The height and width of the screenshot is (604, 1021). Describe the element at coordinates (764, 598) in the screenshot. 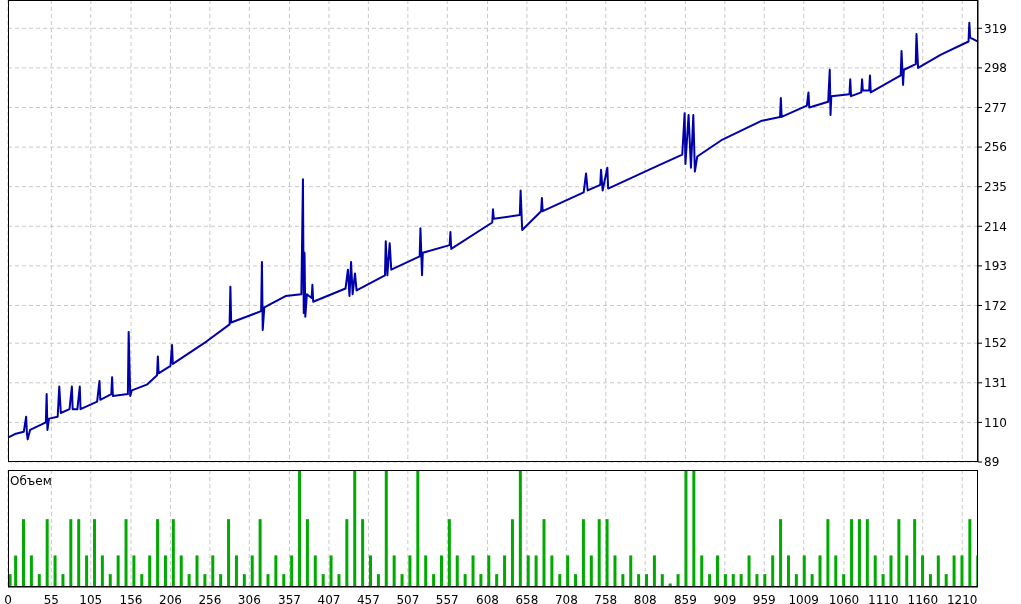

I see `x-tick-label: 959` at that location.